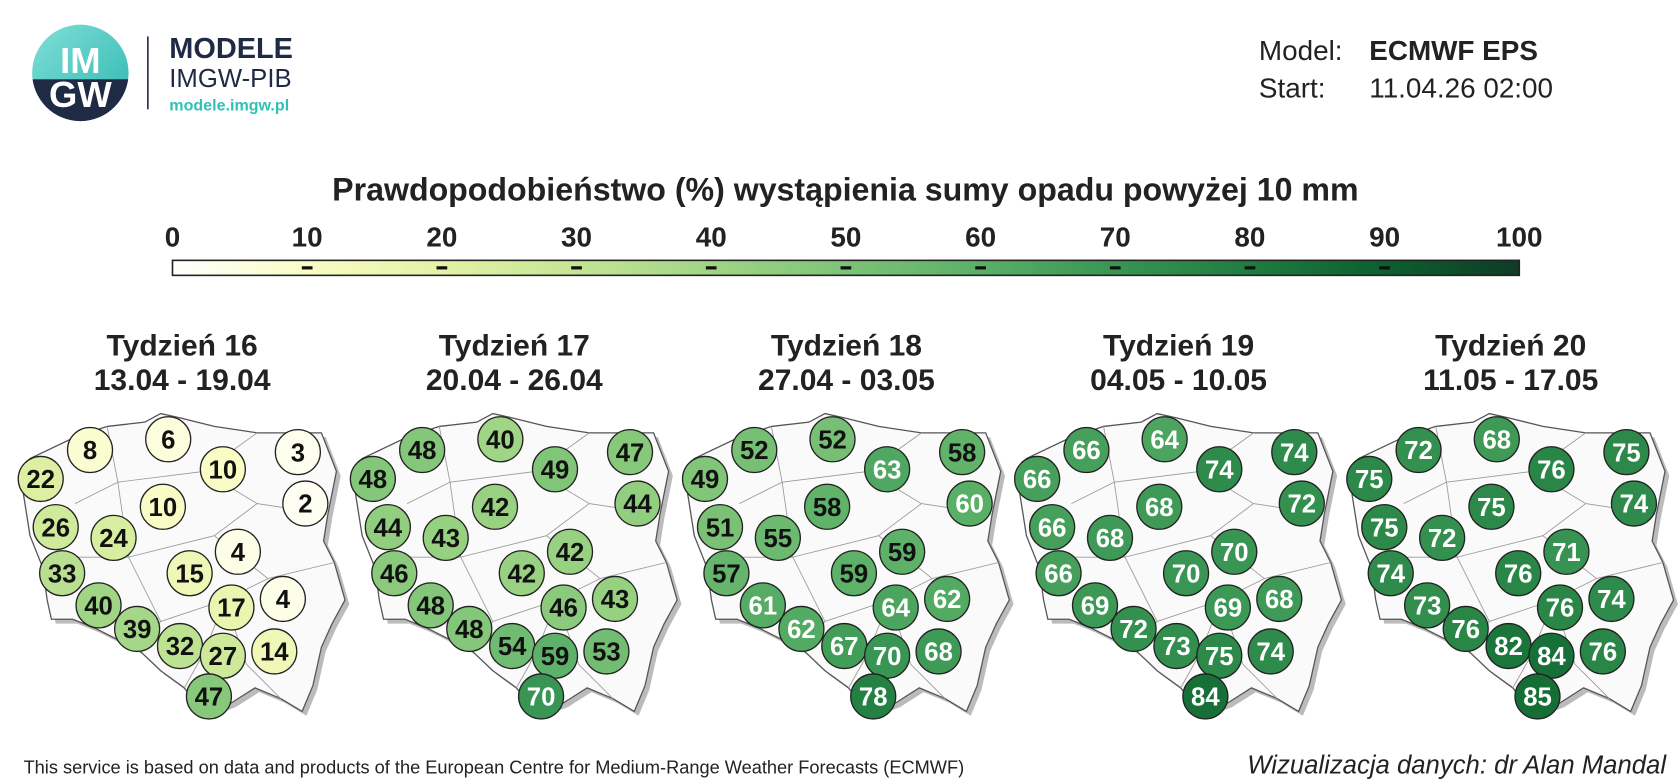  What do you see at coordinates (1228, 609) in the screenshot?
I see `station-value: 69` at bounding box center [1228, 609].